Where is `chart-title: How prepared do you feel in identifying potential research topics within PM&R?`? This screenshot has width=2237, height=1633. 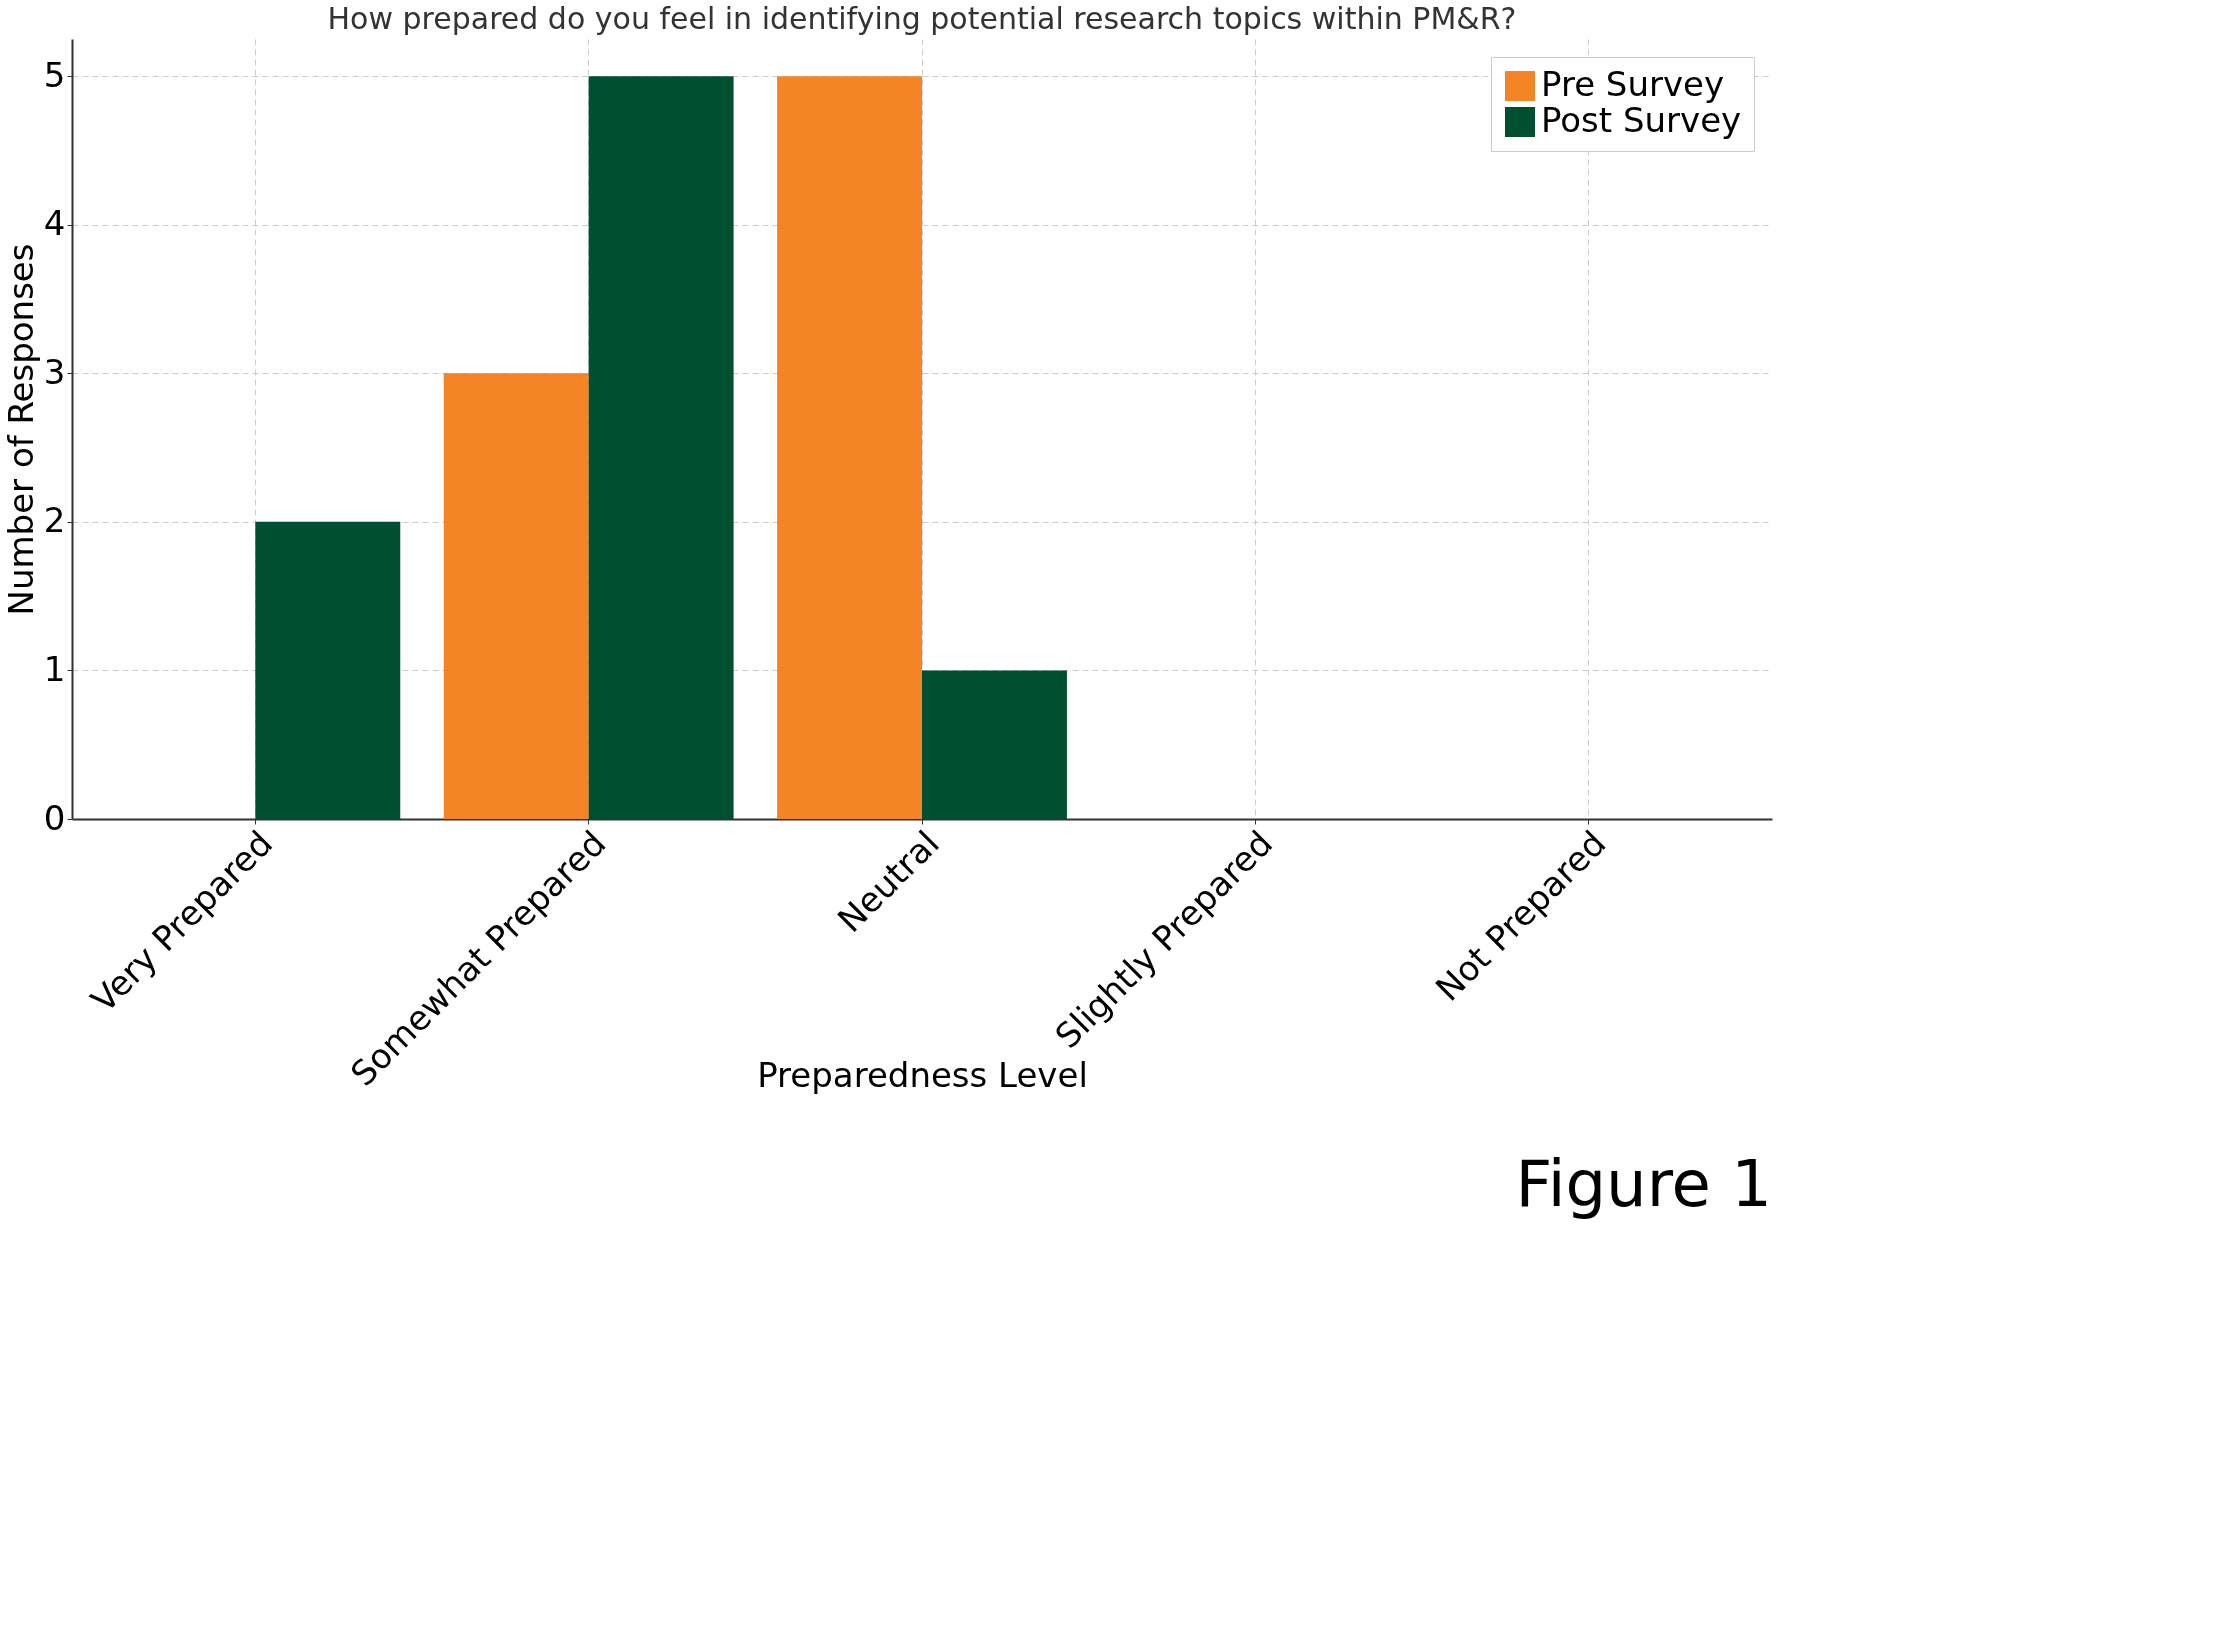
chart-title: How prepared do you feel in identifying potential research topics within PM&R? is located at coordinates (922, 18).